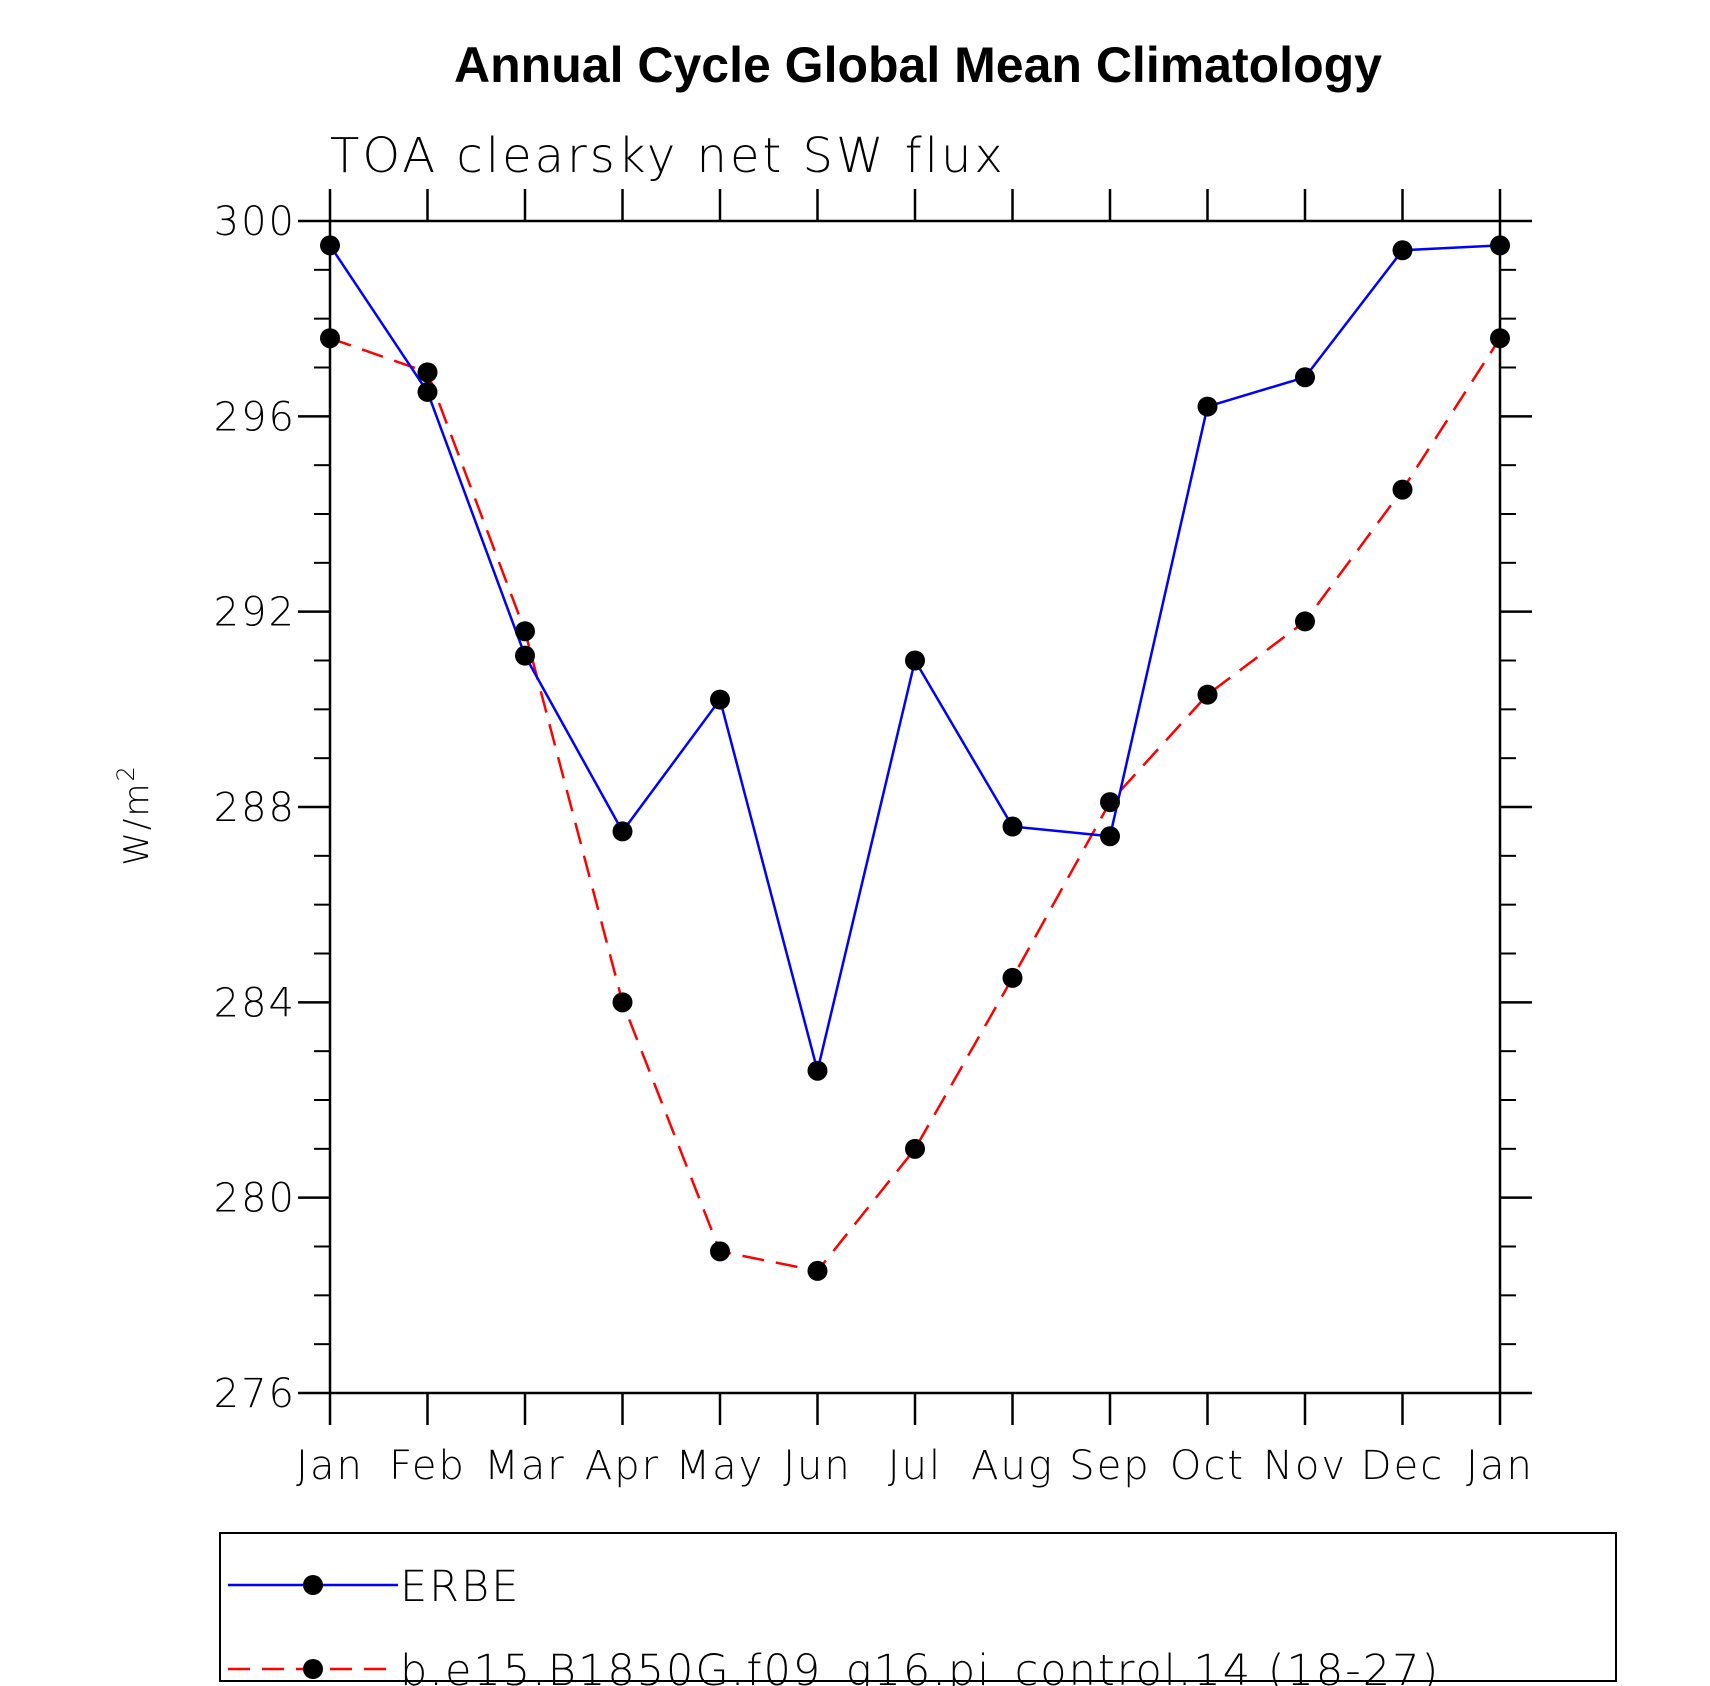 Image resolution: width=1710 pixels, height=1686 pixels. I want to click on x-tick-label: Dec, so click(1402, 1466).